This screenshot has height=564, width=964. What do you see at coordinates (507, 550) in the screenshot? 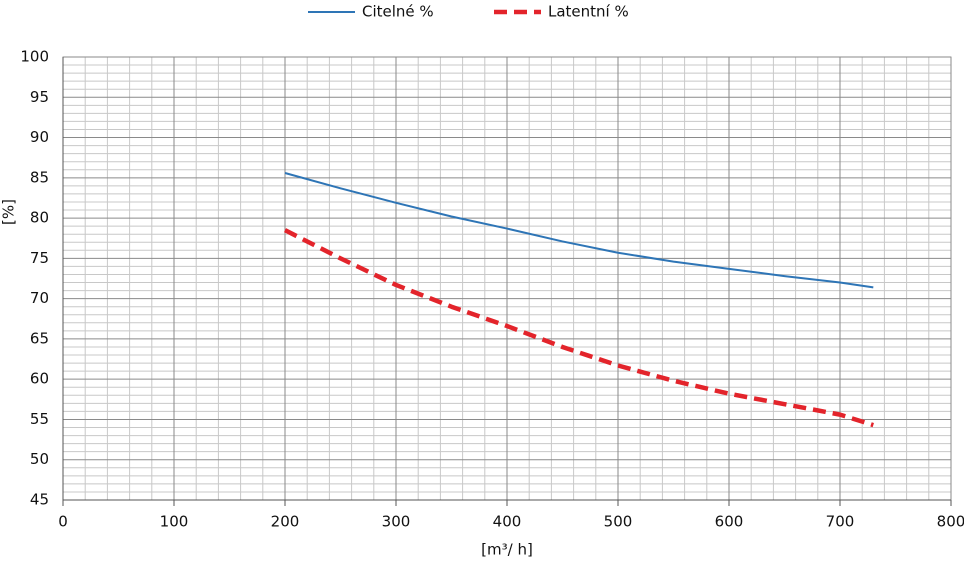
I see `x-axis-label: [m³/ h]` at bounding box center [507, 550].